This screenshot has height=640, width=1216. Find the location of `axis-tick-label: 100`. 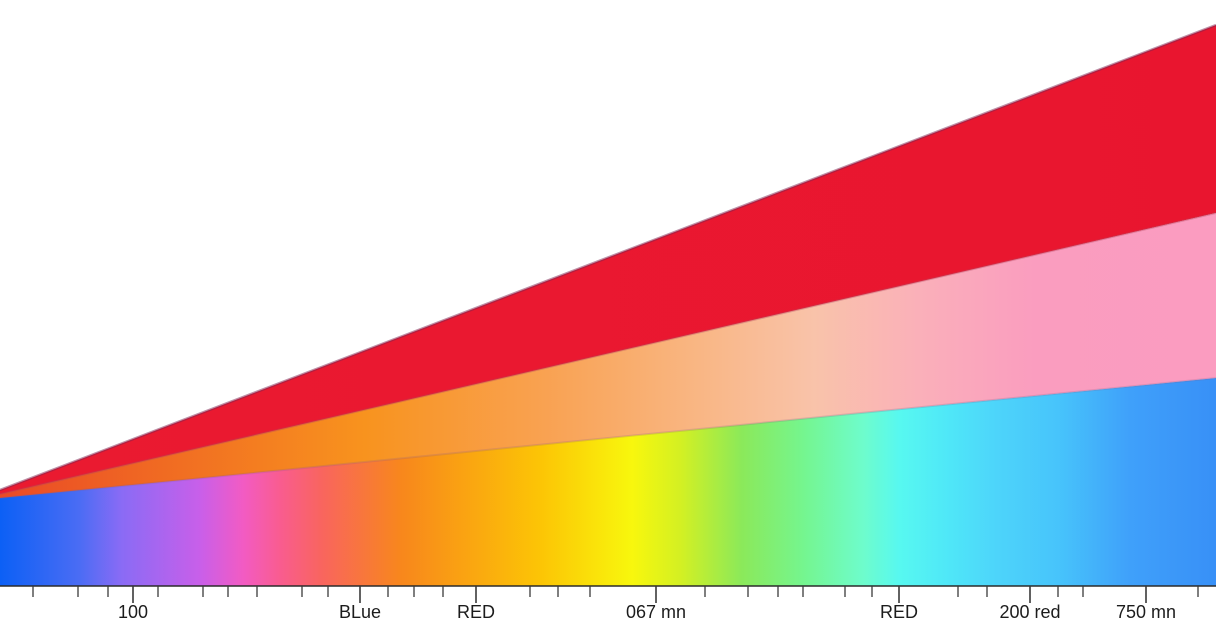

axis-tick-label: 100 is located at coordinates (133, 612).